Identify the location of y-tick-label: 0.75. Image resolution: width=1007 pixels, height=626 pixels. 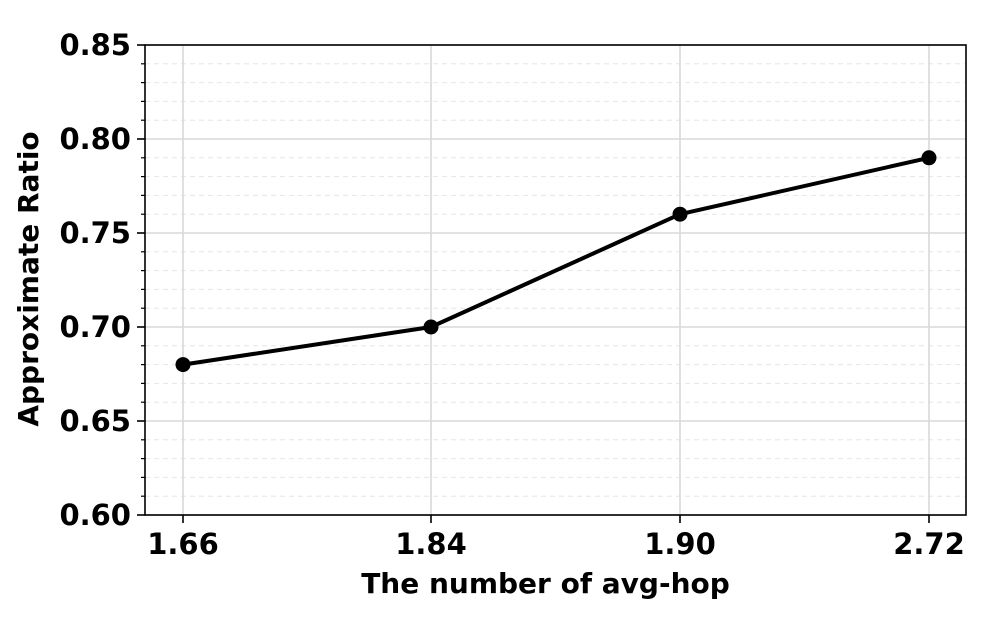
(95, 233).